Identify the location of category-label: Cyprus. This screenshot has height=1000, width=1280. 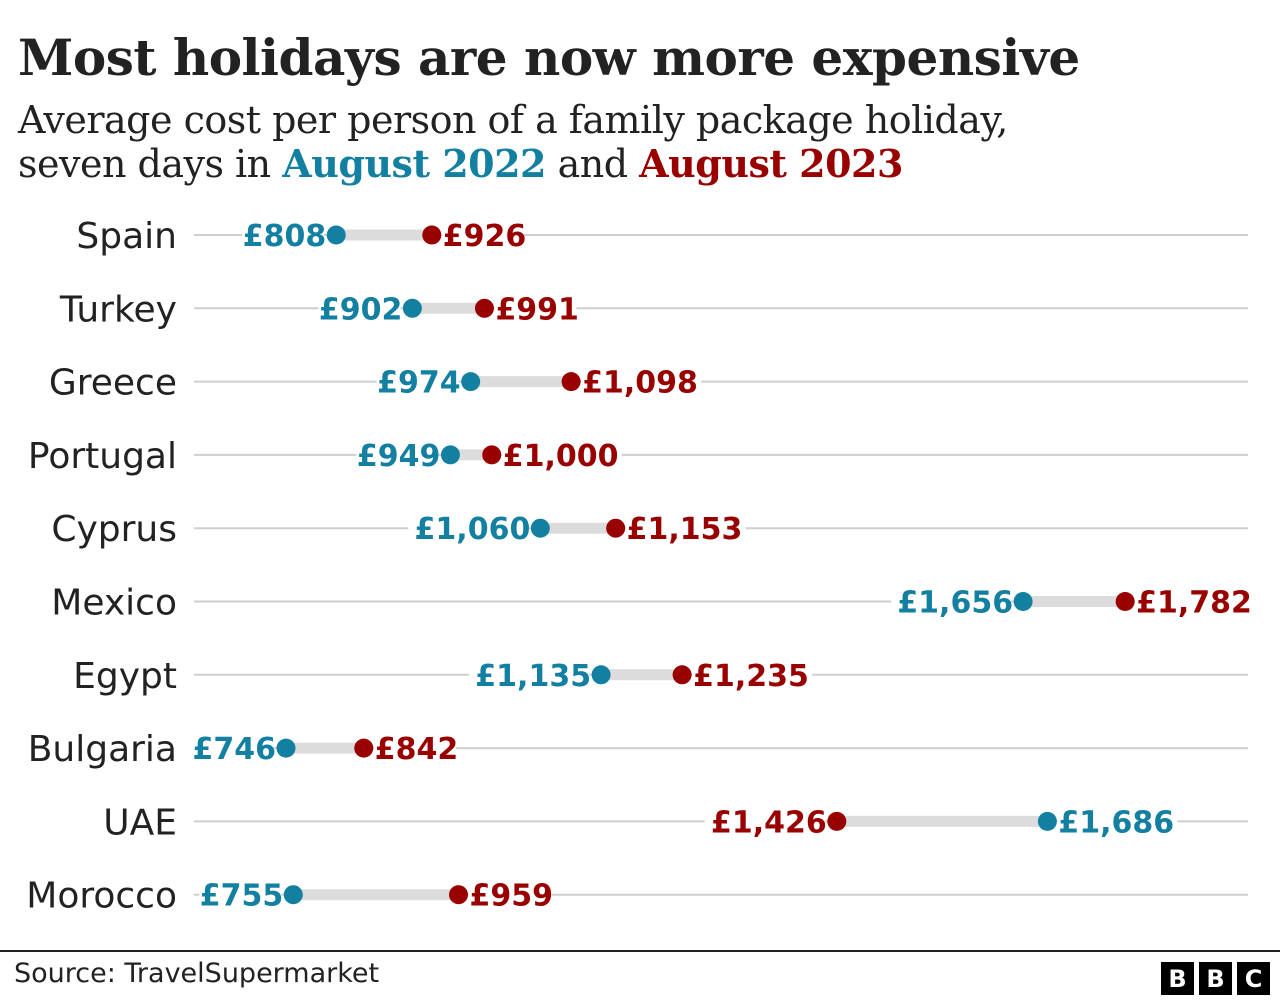
(114, 529).